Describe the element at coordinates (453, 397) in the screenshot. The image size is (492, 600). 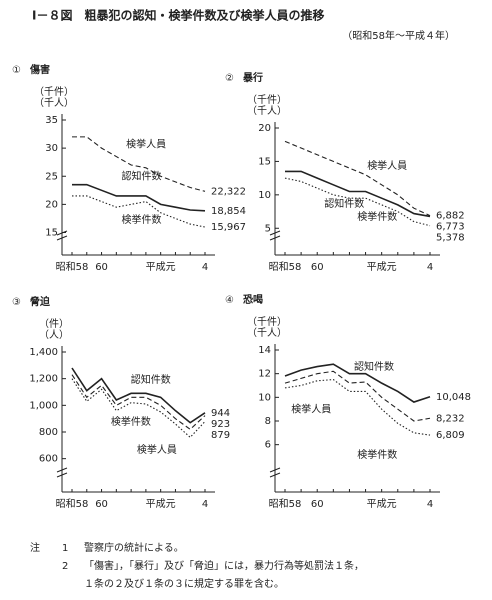
I see `end-value-label: 10,048` at that location.